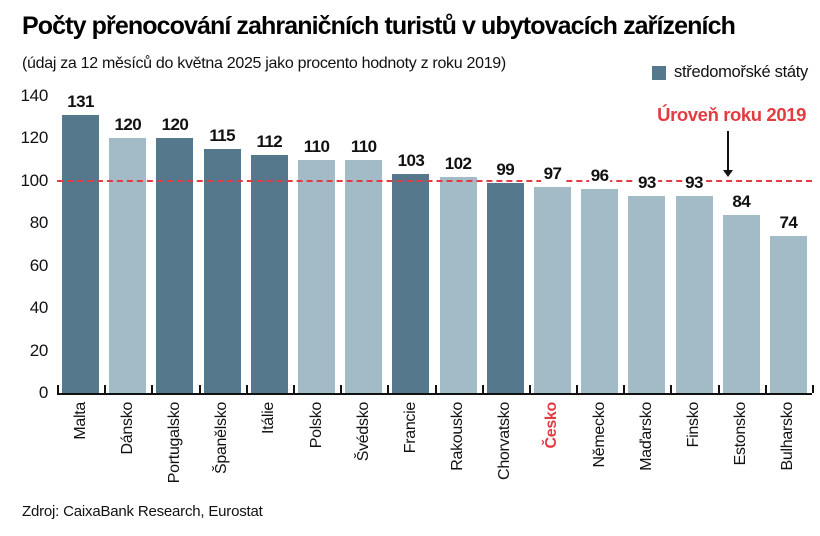 This screenshot has height=536, width=820. Describe the element at coordinates (269, 418) in the screenshot. I see `x-axis-label: Itálie` at that location.